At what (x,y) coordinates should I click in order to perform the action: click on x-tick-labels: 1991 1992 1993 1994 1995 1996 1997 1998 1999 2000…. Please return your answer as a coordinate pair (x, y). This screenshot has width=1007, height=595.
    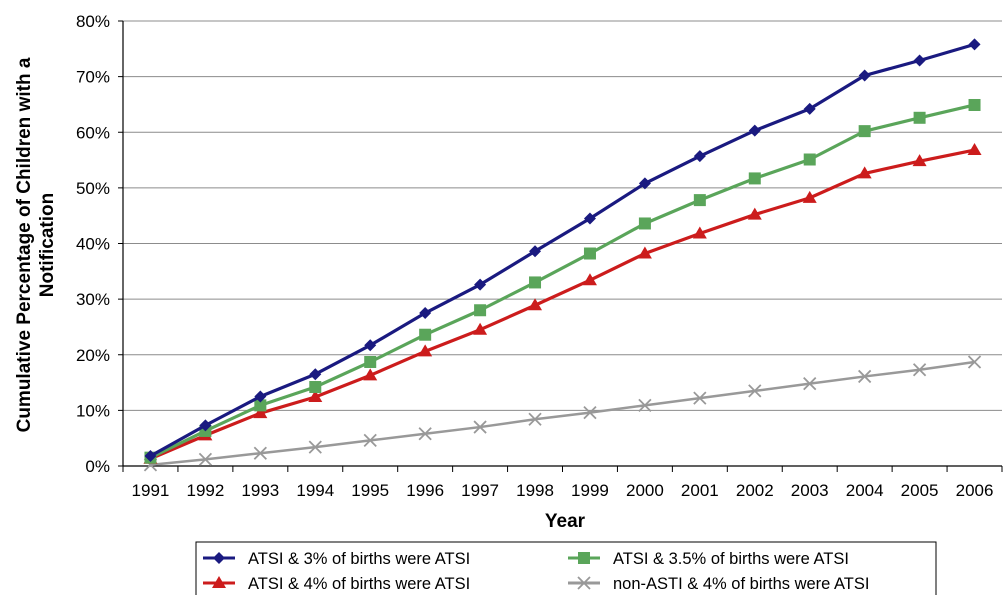
    Looking at the image, I should click on (563, 490).